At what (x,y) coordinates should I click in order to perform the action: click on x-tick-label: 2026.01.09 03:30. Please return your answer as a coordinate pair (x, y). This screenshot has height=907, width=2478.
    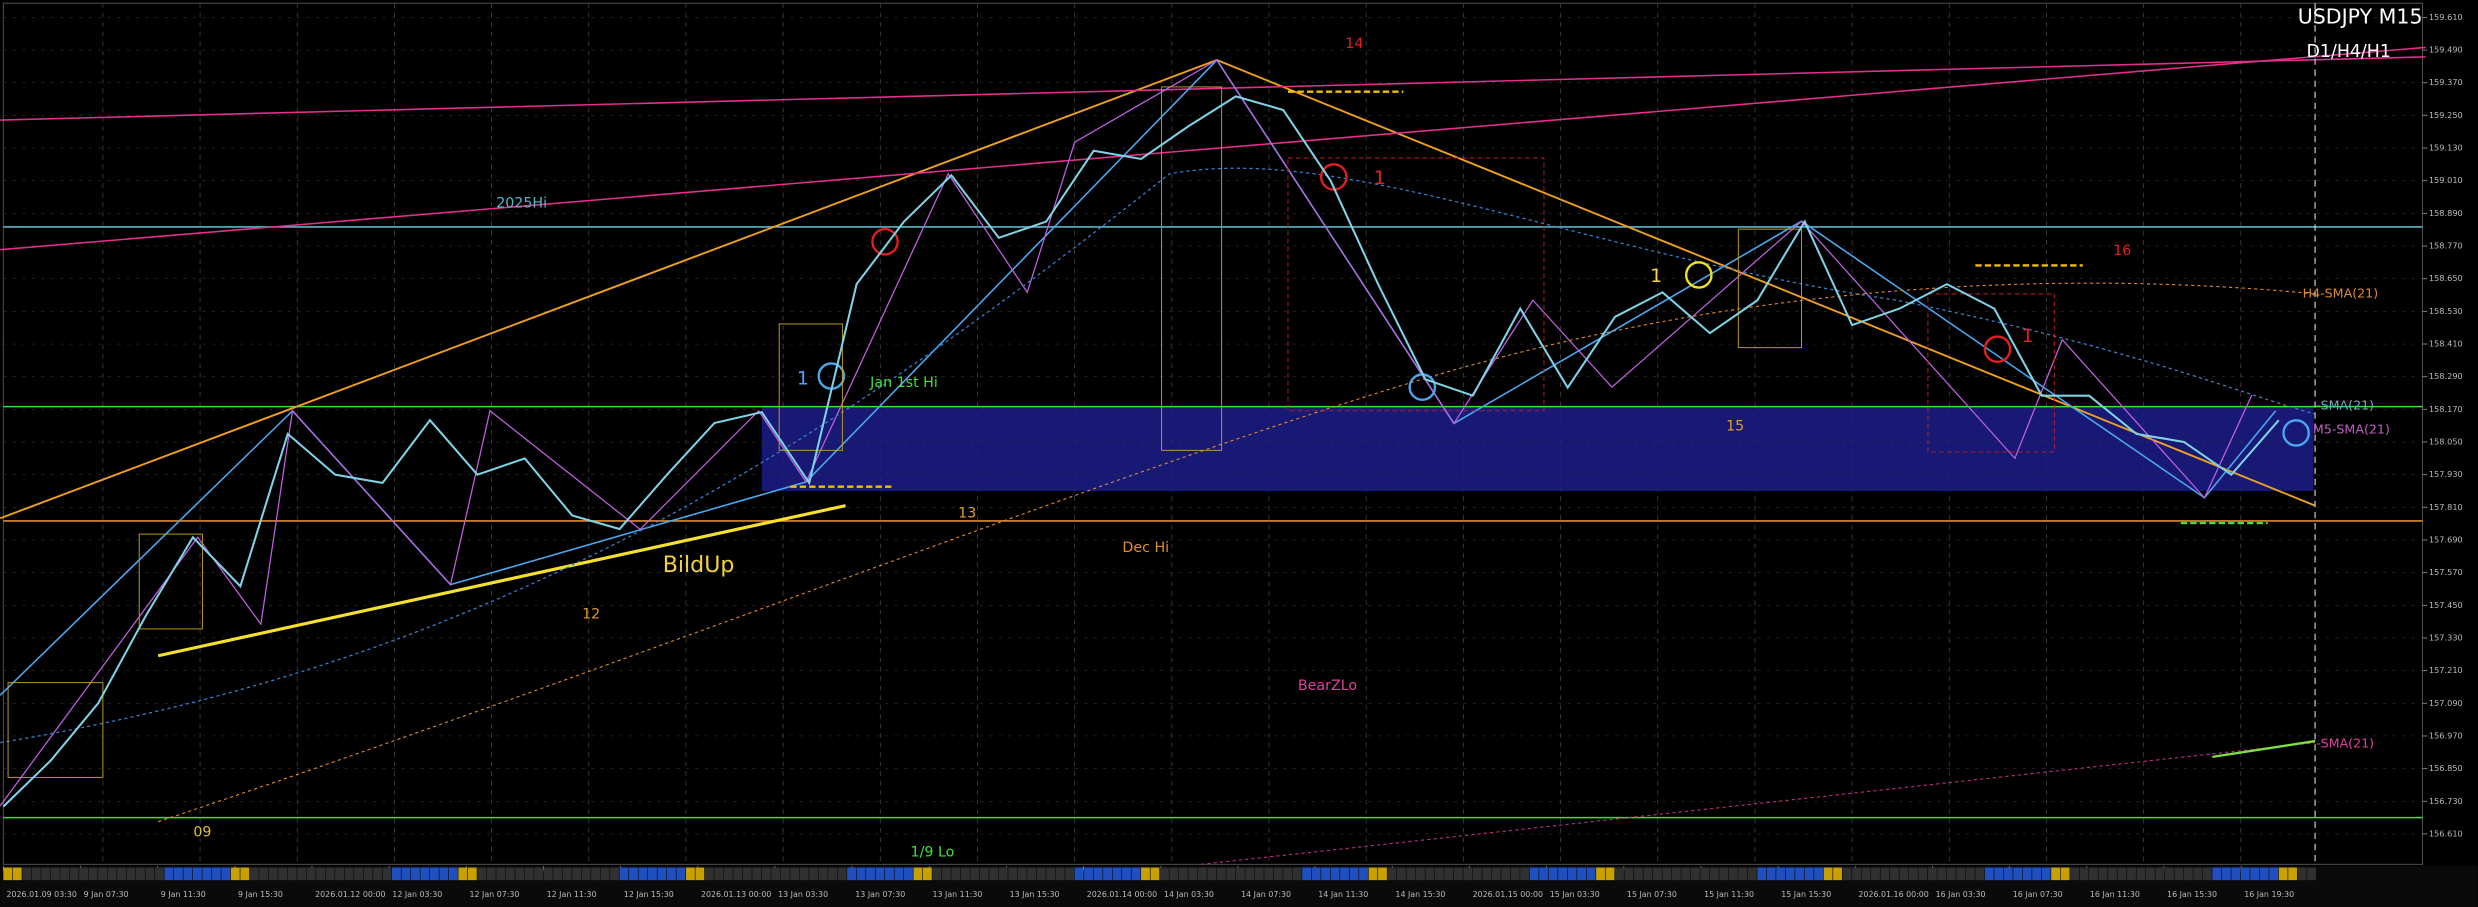
    Looking at the image, I should click on (41, 894).